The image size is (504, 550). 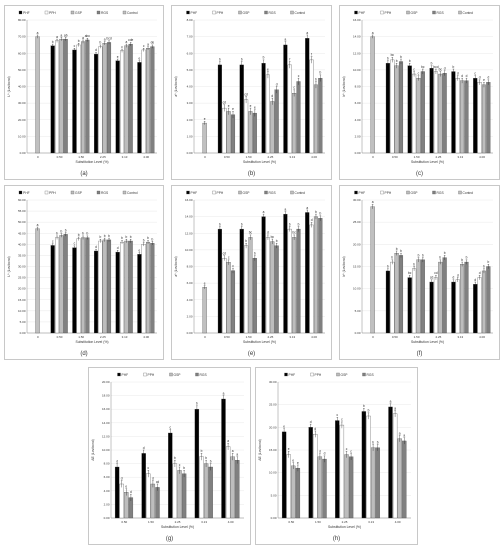 What do you see at coordinates (398, 522) in the screenshot?
I see `x-tick-label: 4.00` at bounding box center [398, 522].